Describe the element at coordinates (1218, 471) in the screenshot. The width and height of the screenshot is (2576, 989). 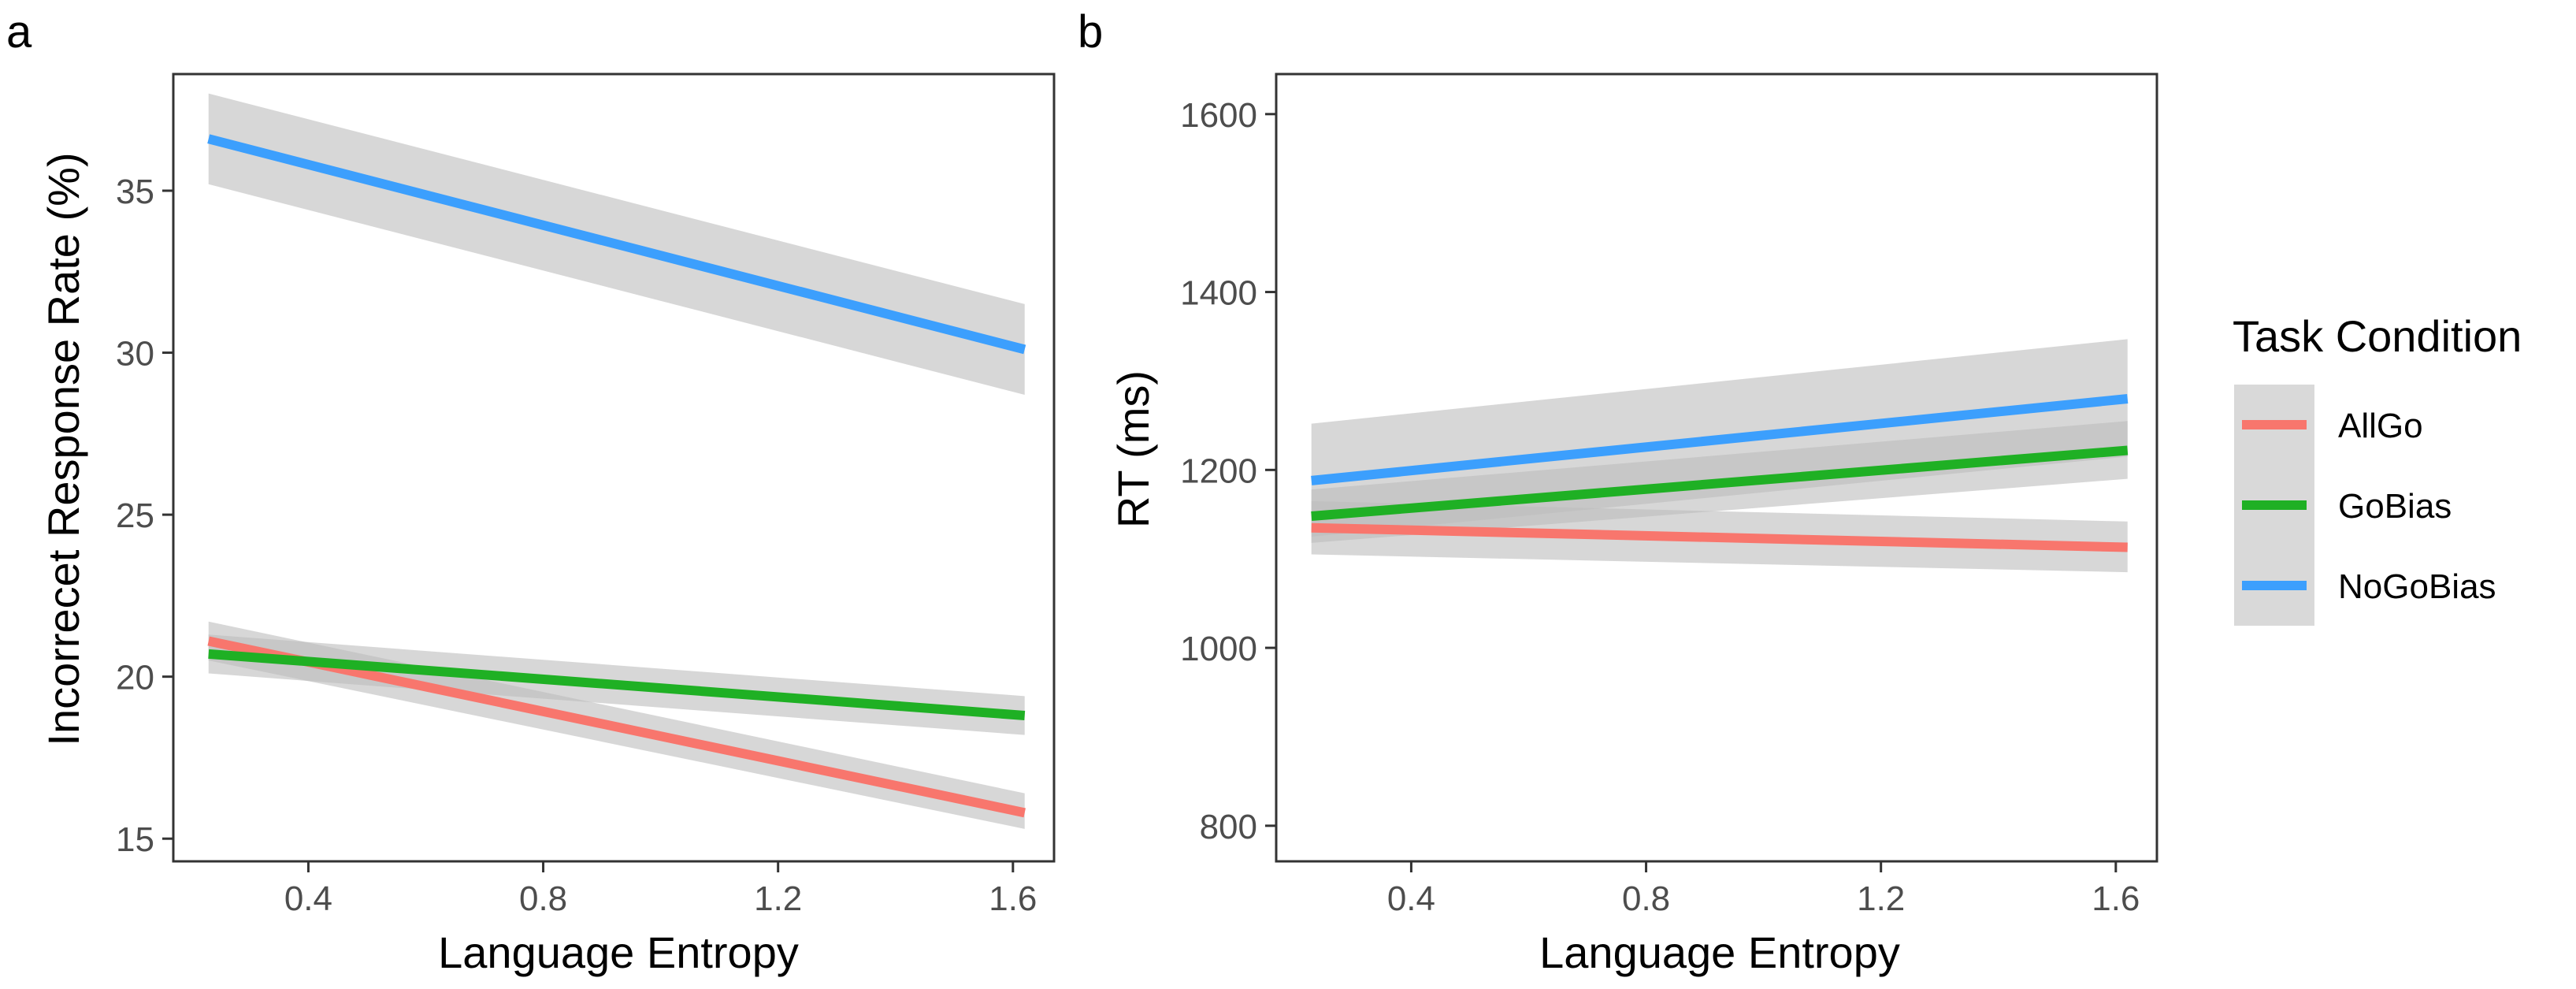
I see `panel-b-y-tick-label: 1200` at that location.